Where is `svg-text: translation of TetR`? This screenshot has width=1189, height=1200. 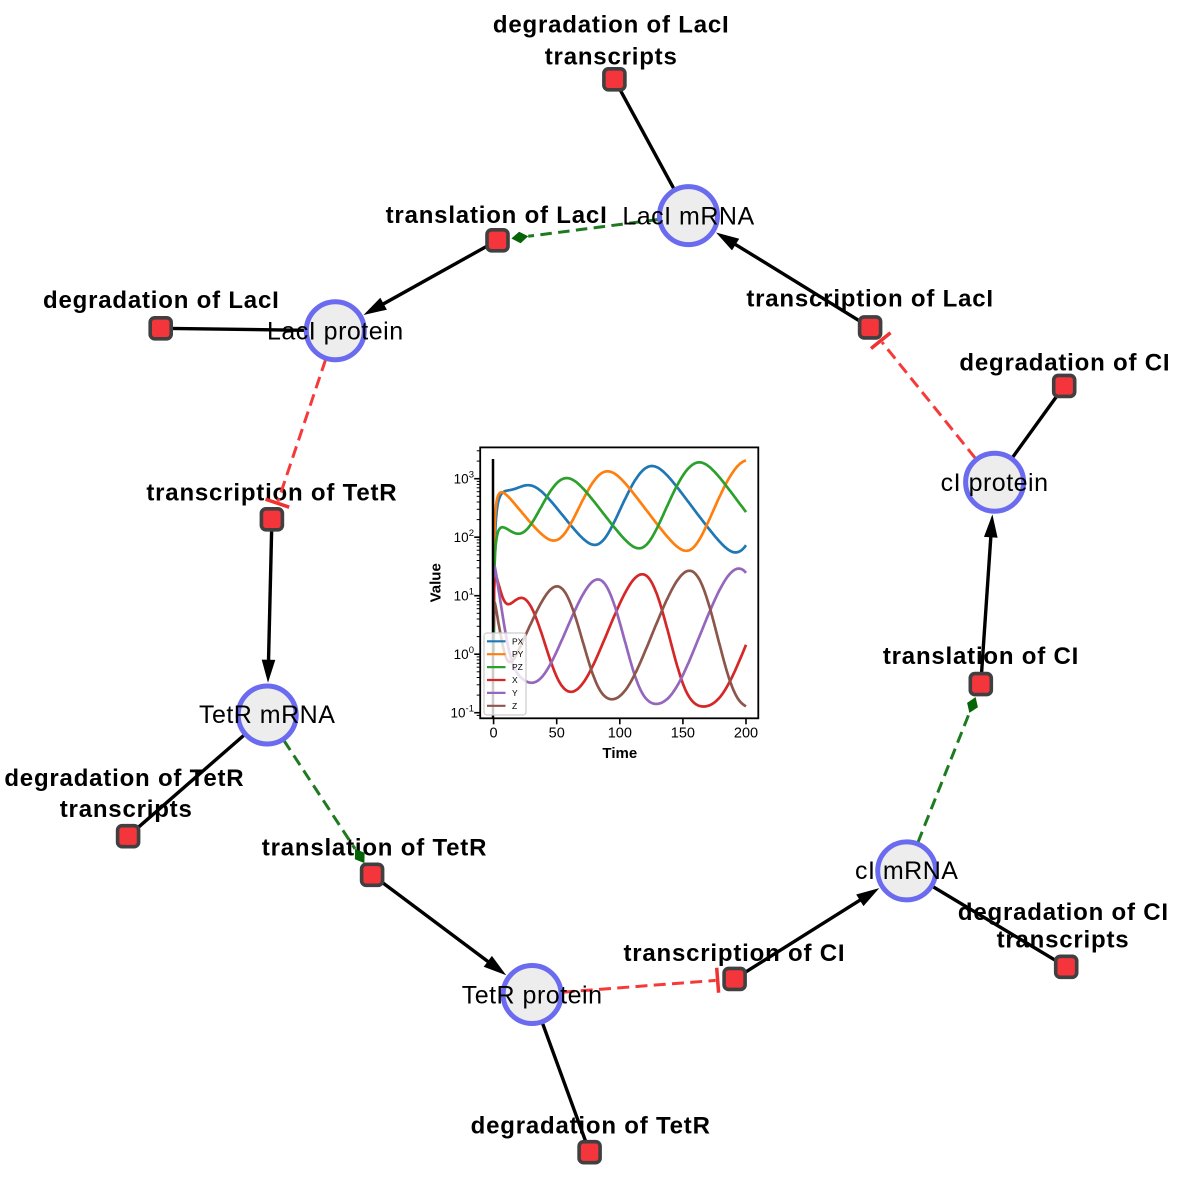 svg-text: translation of TetR is located at coordinates (374, 848).